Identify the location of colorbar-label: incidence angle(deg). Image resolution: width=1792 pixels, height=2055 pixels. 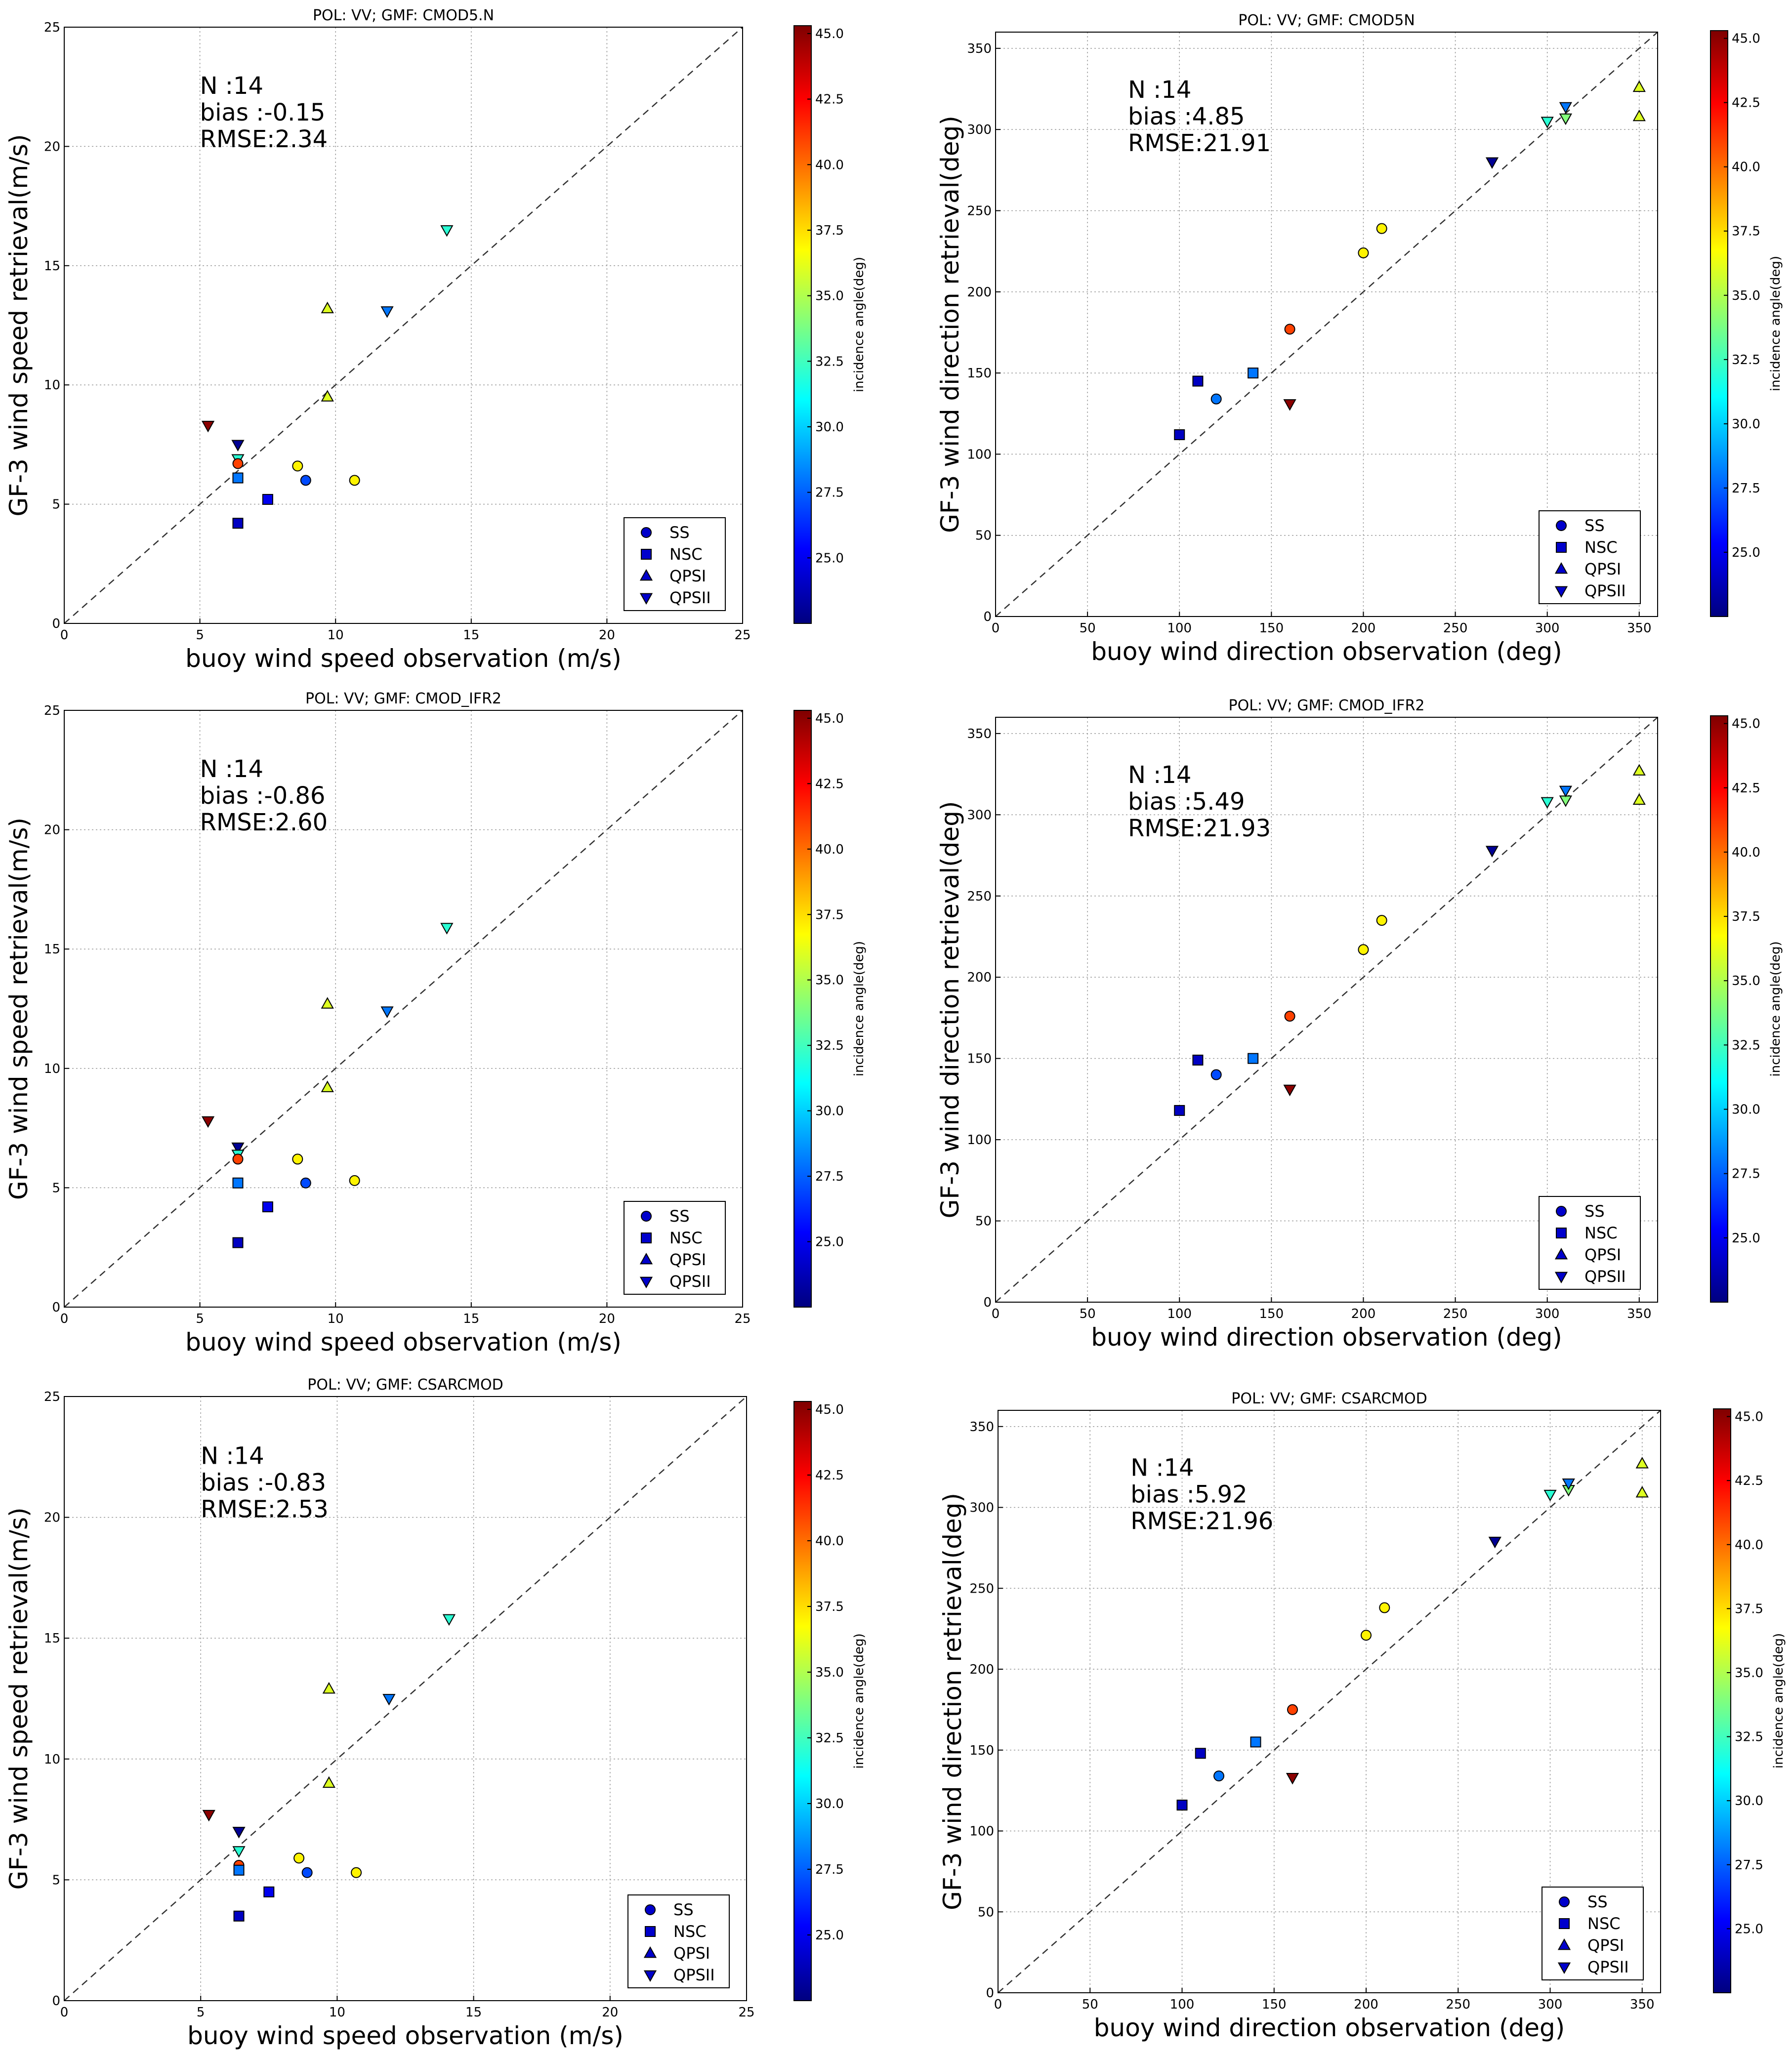
(1778, 1701).